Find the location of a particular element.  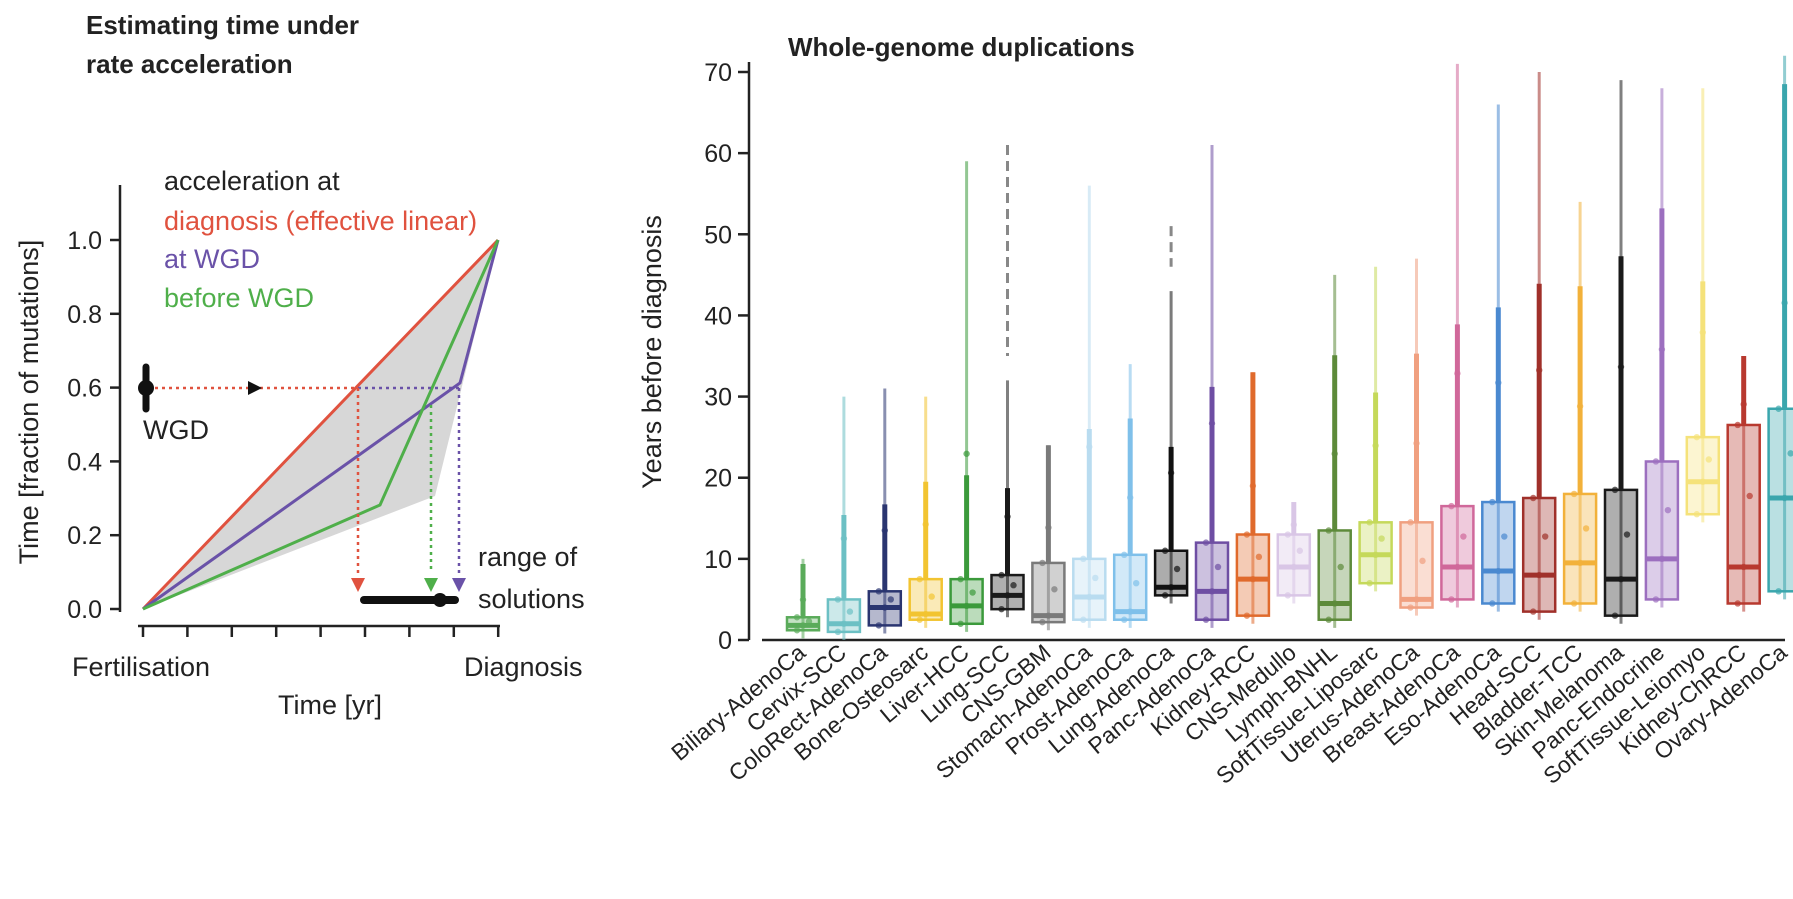

legend-heading: acceleration at is located at coordinates (252, 181).